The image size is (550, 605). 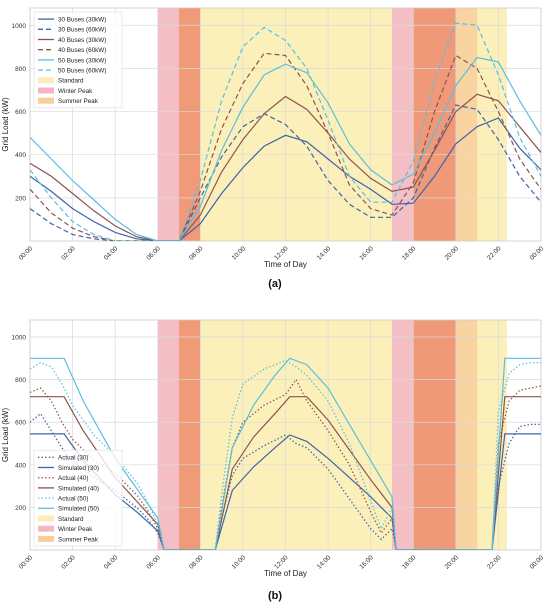 I want to click on legend-label: Actual (40), so click(x=73, y=478).